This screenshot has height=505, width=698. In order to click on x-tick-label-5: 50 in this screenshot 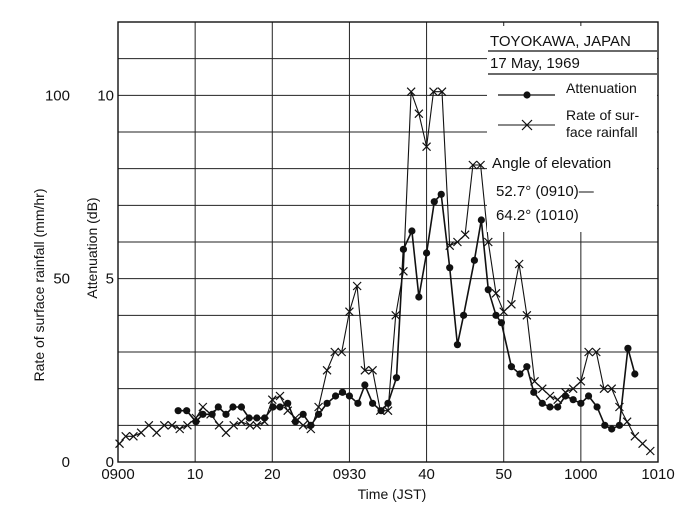, I will do `click(503, 474)`.